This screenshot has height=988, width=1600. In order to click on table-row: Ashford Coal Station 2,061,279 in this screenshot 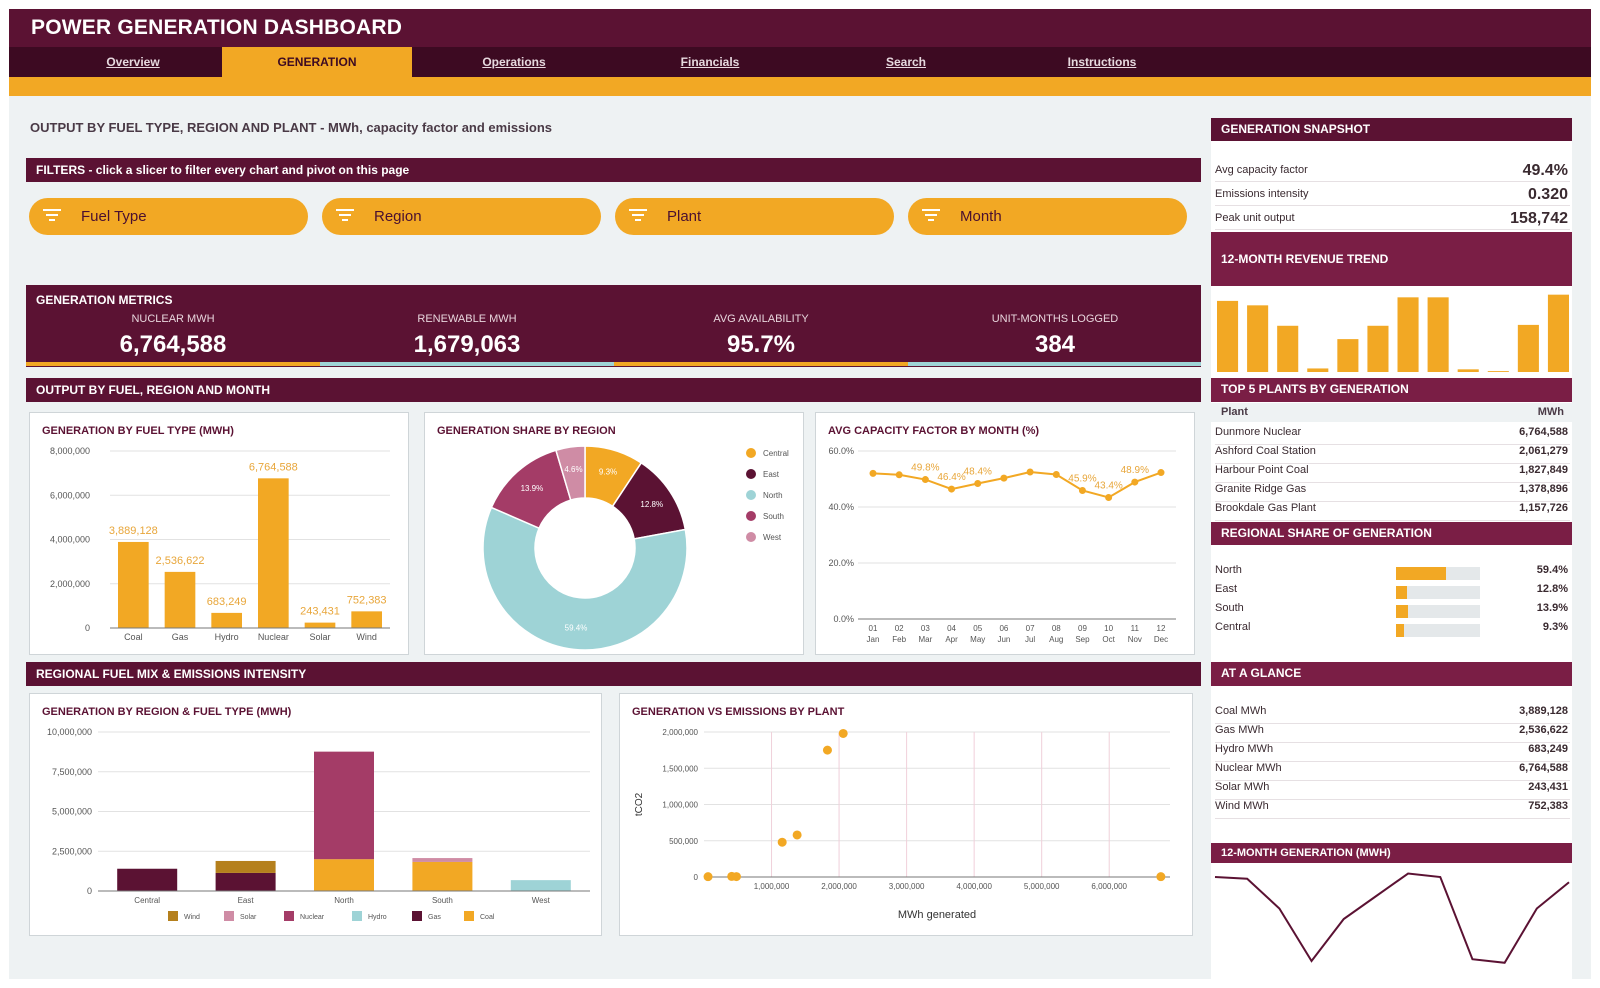, I will do `click(1392, 454)`.